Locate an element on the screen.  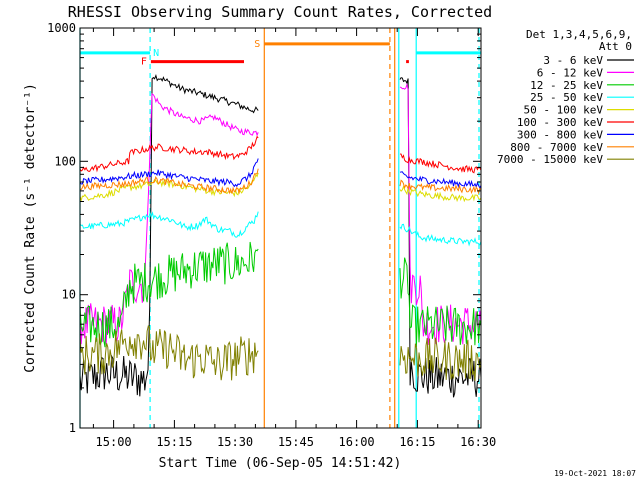
legend-label: 100 - 300 keV is located at coordinates (560, 122).